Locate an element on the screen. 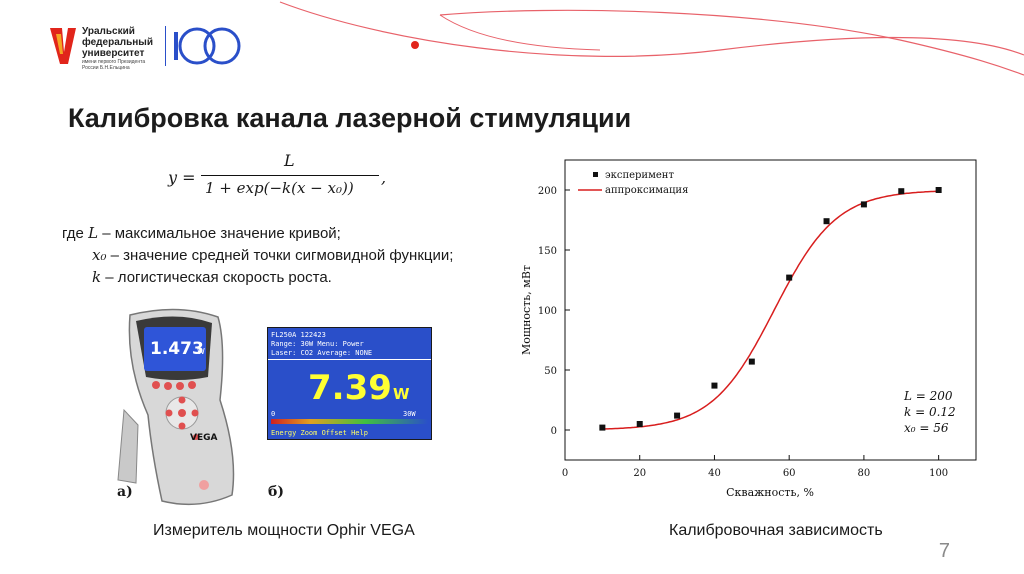 This screenshot has width=1024, height=574. data-points is located at coordinates (770, 309).